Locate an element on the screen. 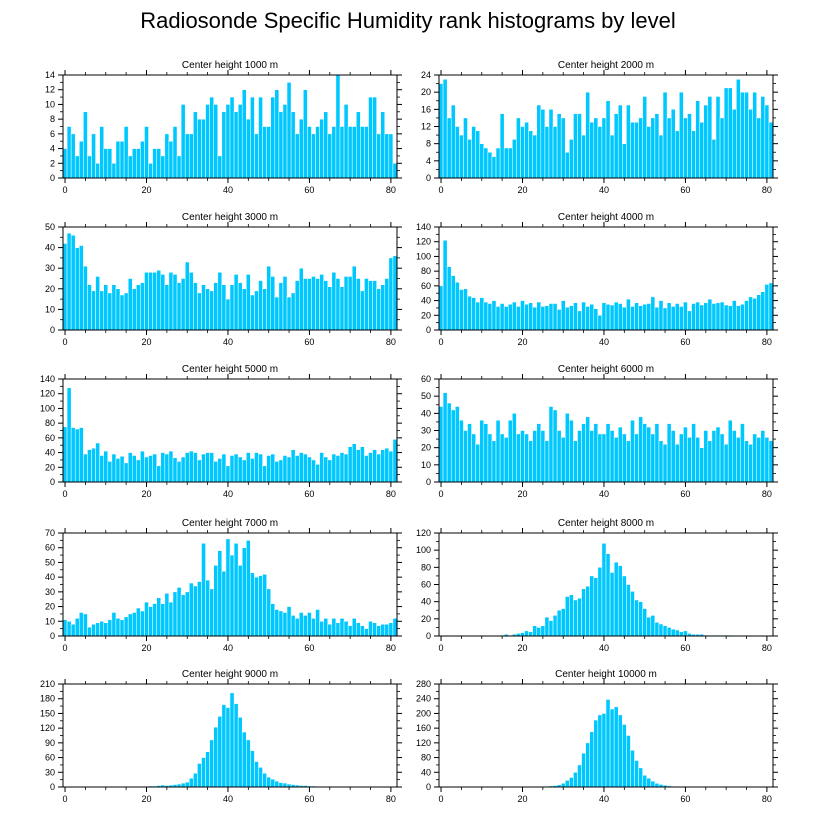 This screenshot has width=816, height=824. x-tick-label: 40 is located at coordinates (228, 648).